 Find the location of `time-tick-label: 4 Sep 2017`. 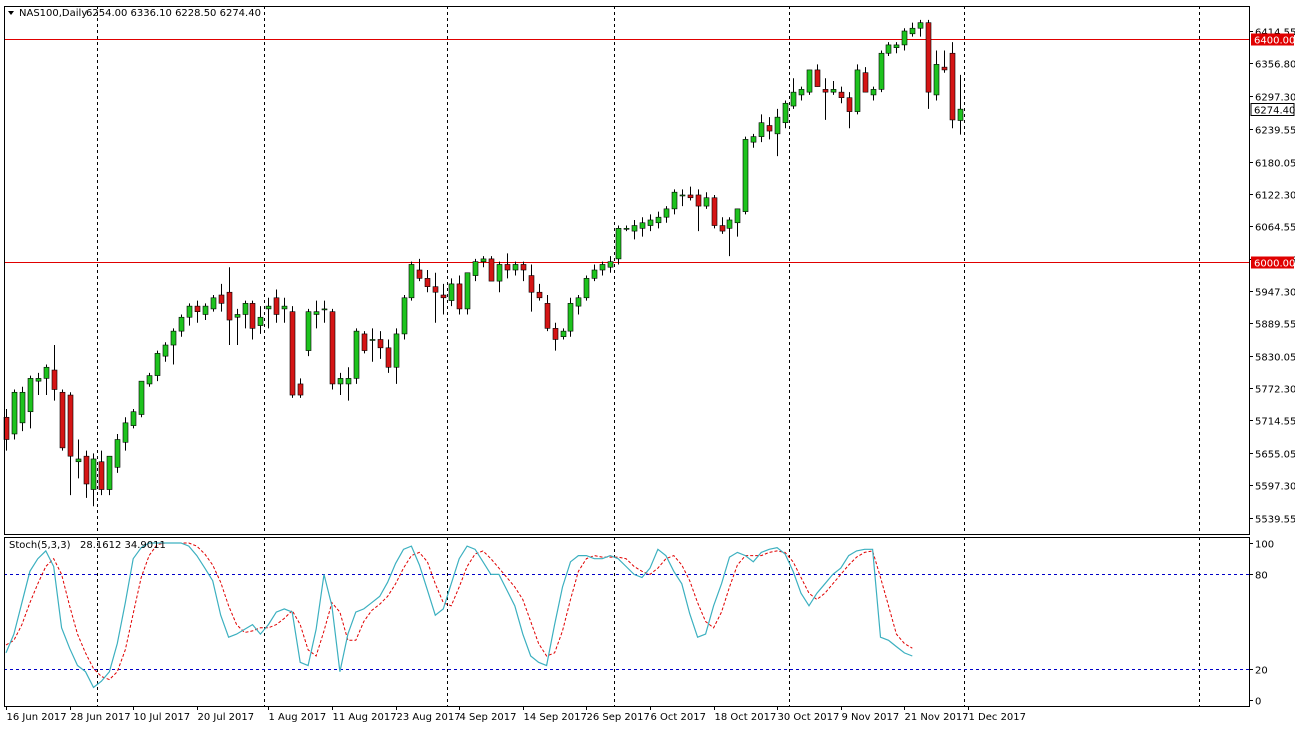

time-tick-label: 4 Sep 2017 is located at coordinates (488, 717).